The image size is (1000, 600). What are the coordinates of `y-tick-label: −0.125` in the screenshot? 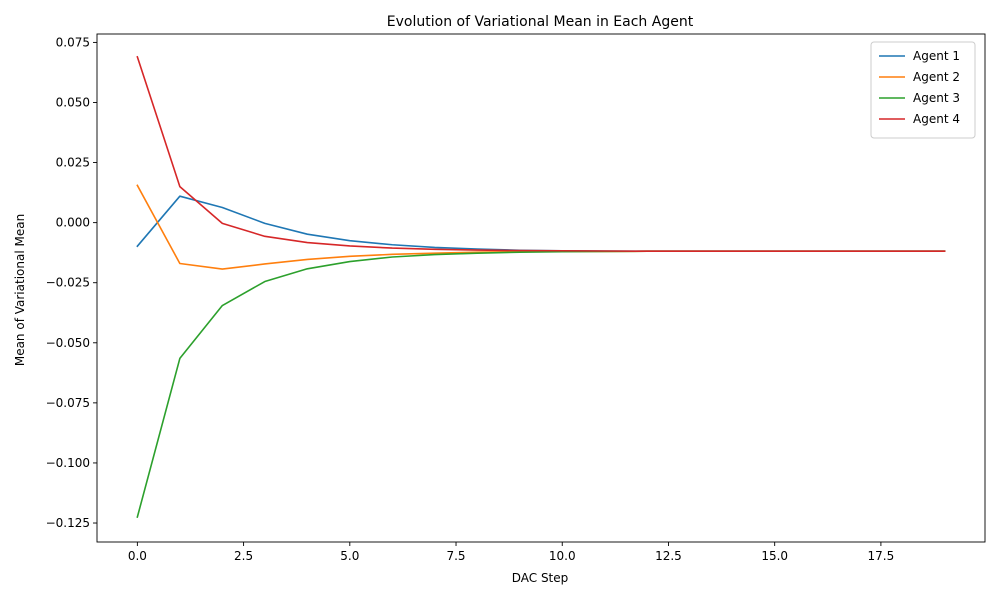 It's located at (68, 523).